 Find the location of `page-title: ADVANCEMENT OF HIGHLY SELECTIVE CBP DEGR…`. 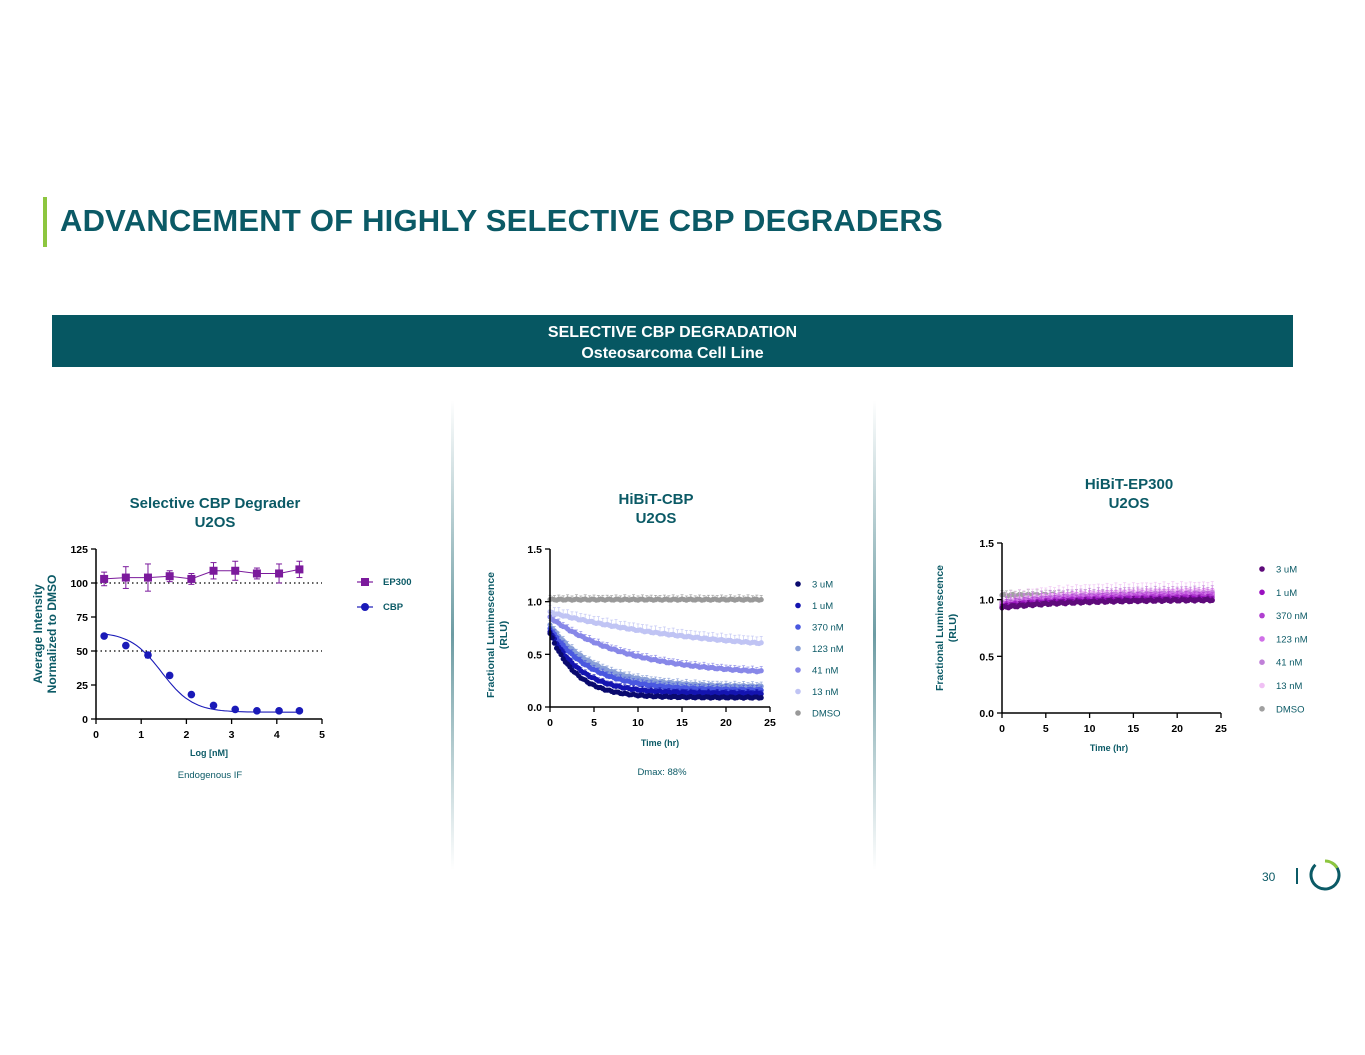

page-title: ADVANCEMENT OF HIGHLY SELECTIVE CBP DEGR… is located at coordinates (501, 220).